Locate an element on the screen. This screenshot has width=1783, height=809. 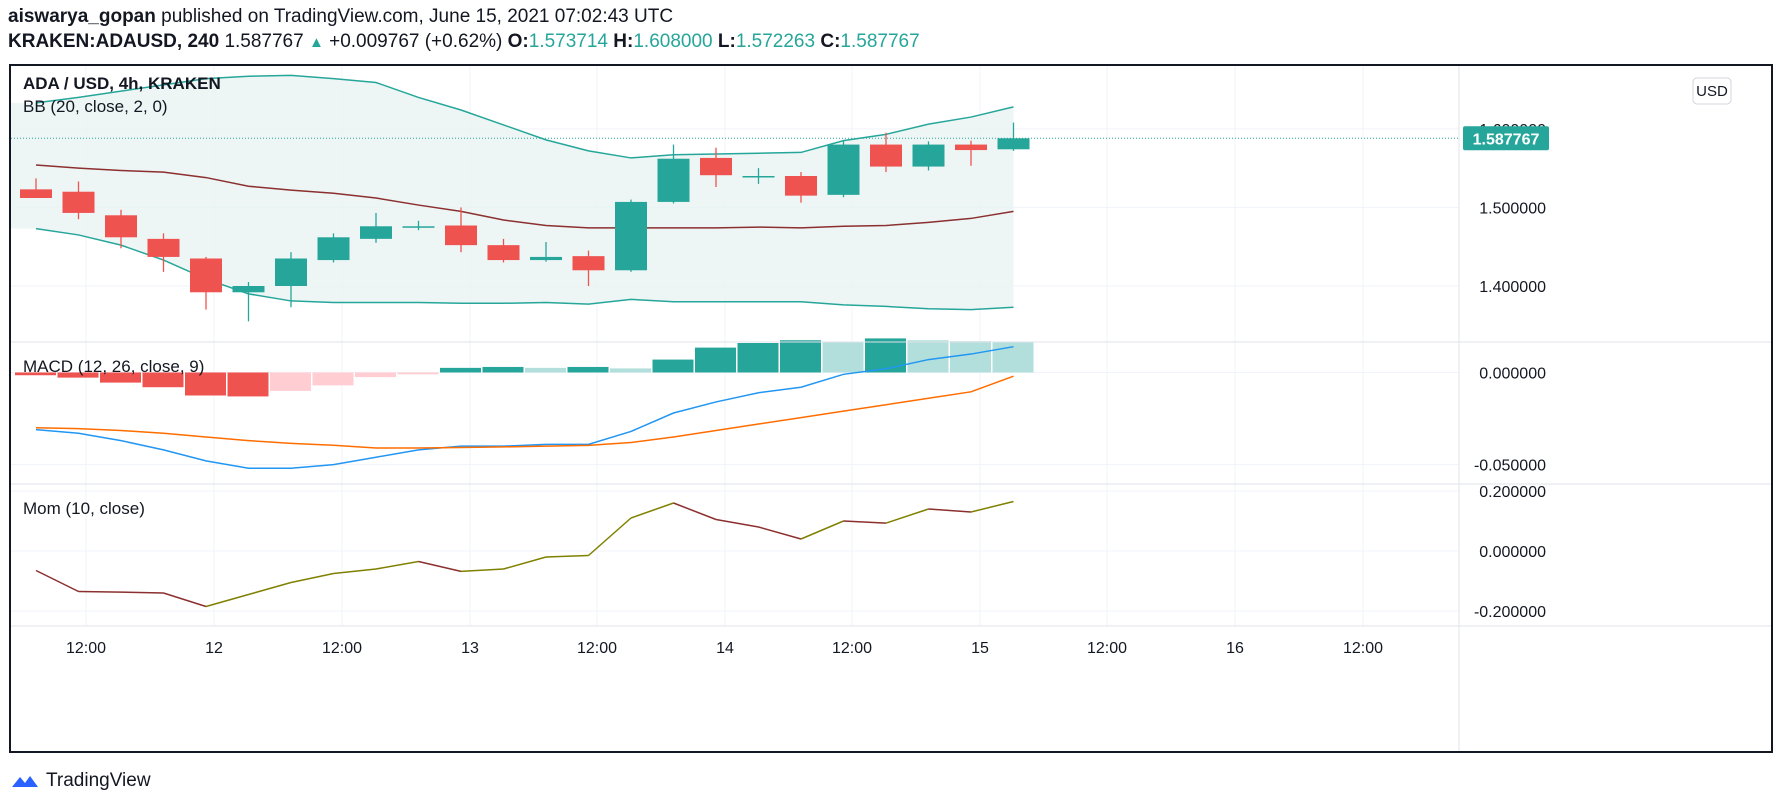
macd-layer is located at coordinates (524, 404).